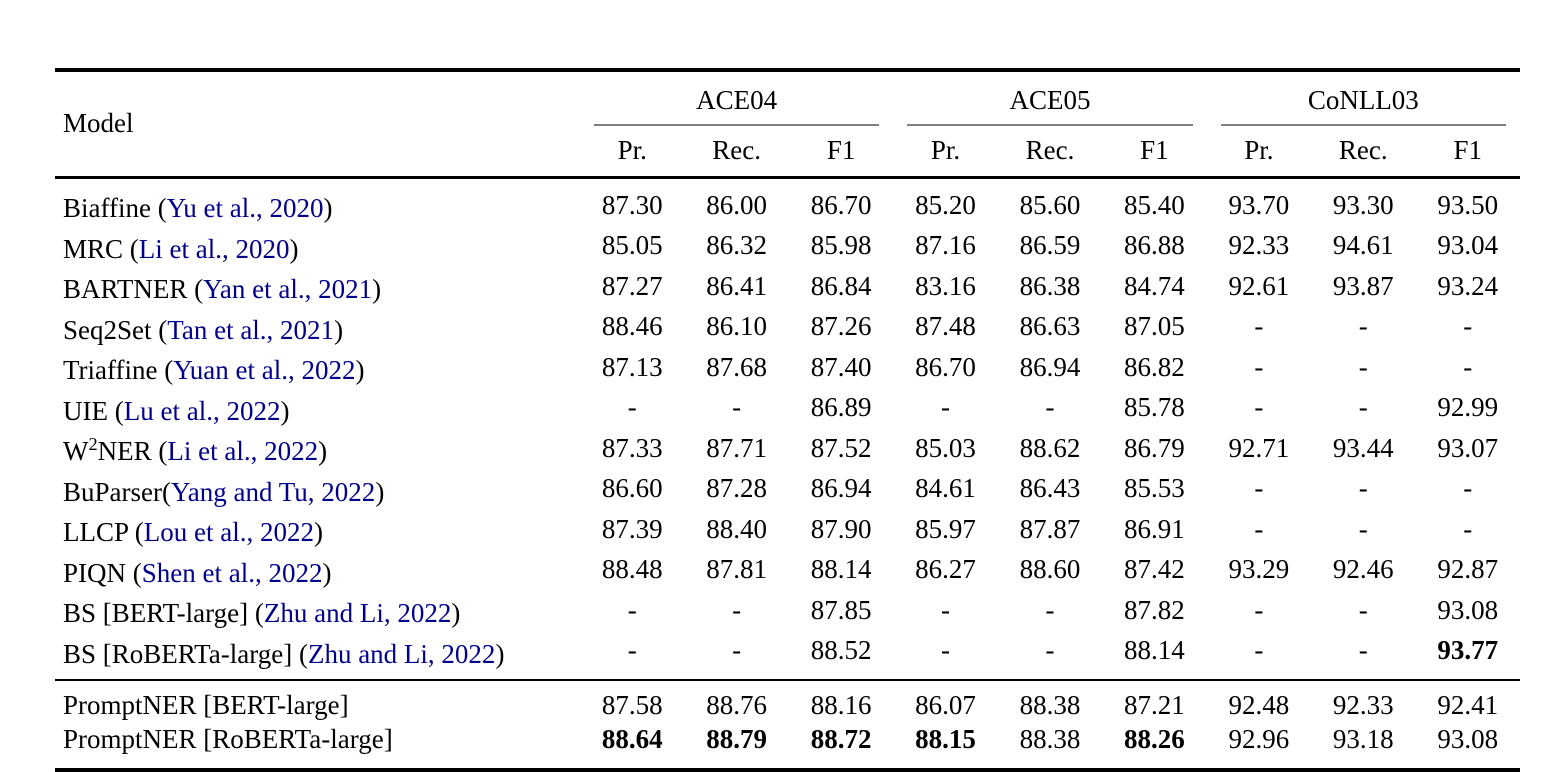 This screenshot has height=772, width=1566. What do you see at coordinates (273, 491) in the screenshot?
I see `citation-link: Yang and Tu, 2022` at bounding box center [273, 491].